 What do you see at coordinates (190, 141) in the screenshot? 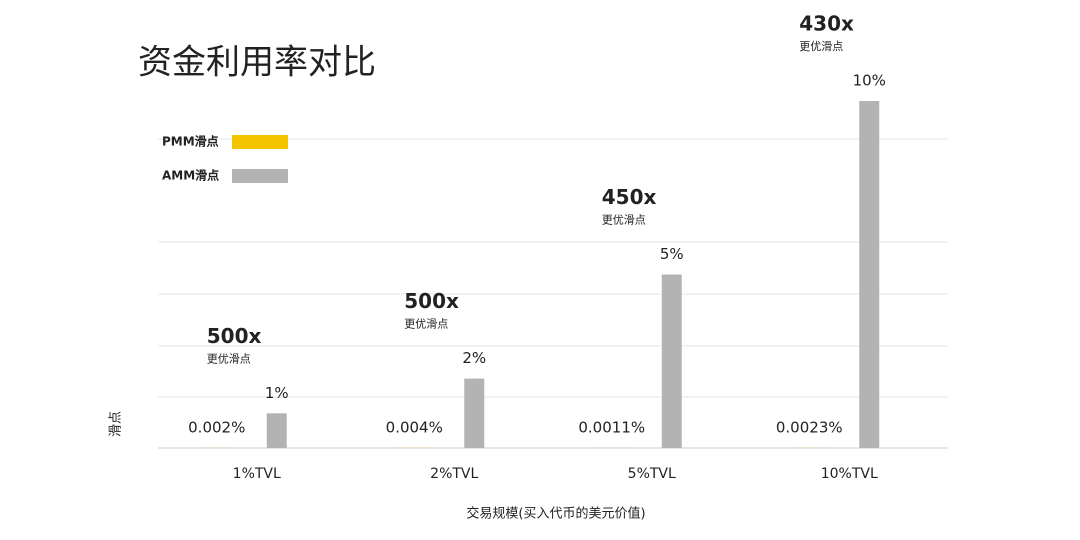
I see `legend-label: PMM滑点` at bounding box center [190, 141].